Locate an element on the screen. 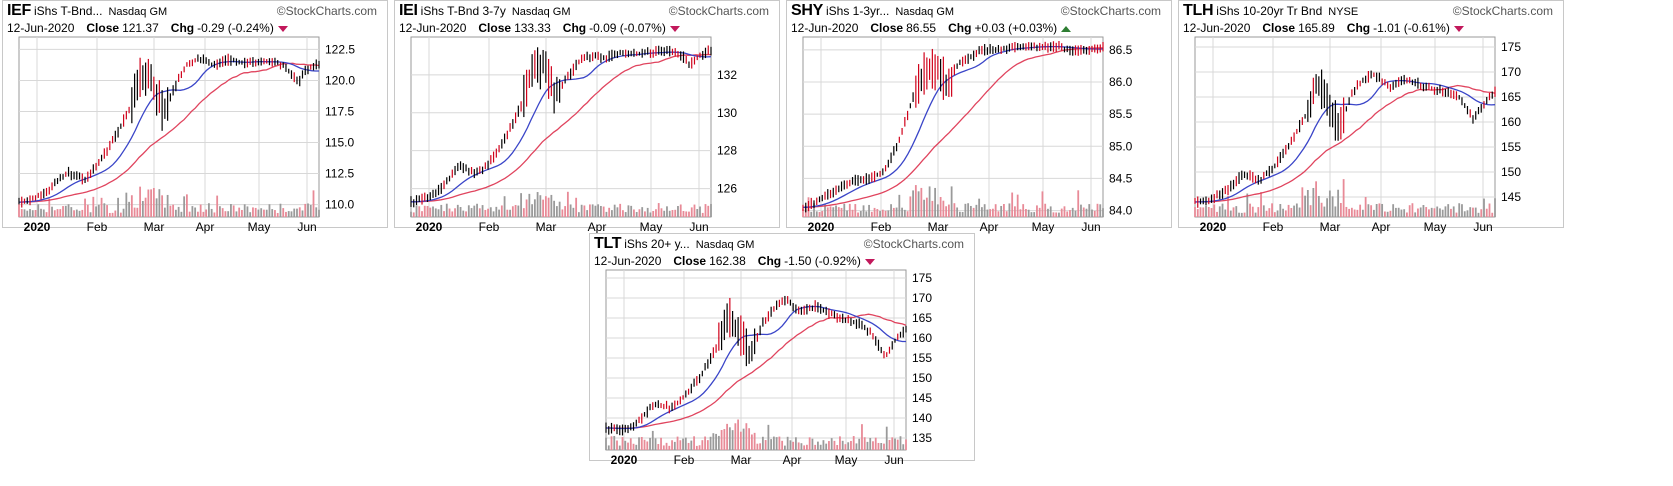 The height and width of the screenshot is (486, 1673). close-value: 165.89 is located at coordinates (1316, 28).